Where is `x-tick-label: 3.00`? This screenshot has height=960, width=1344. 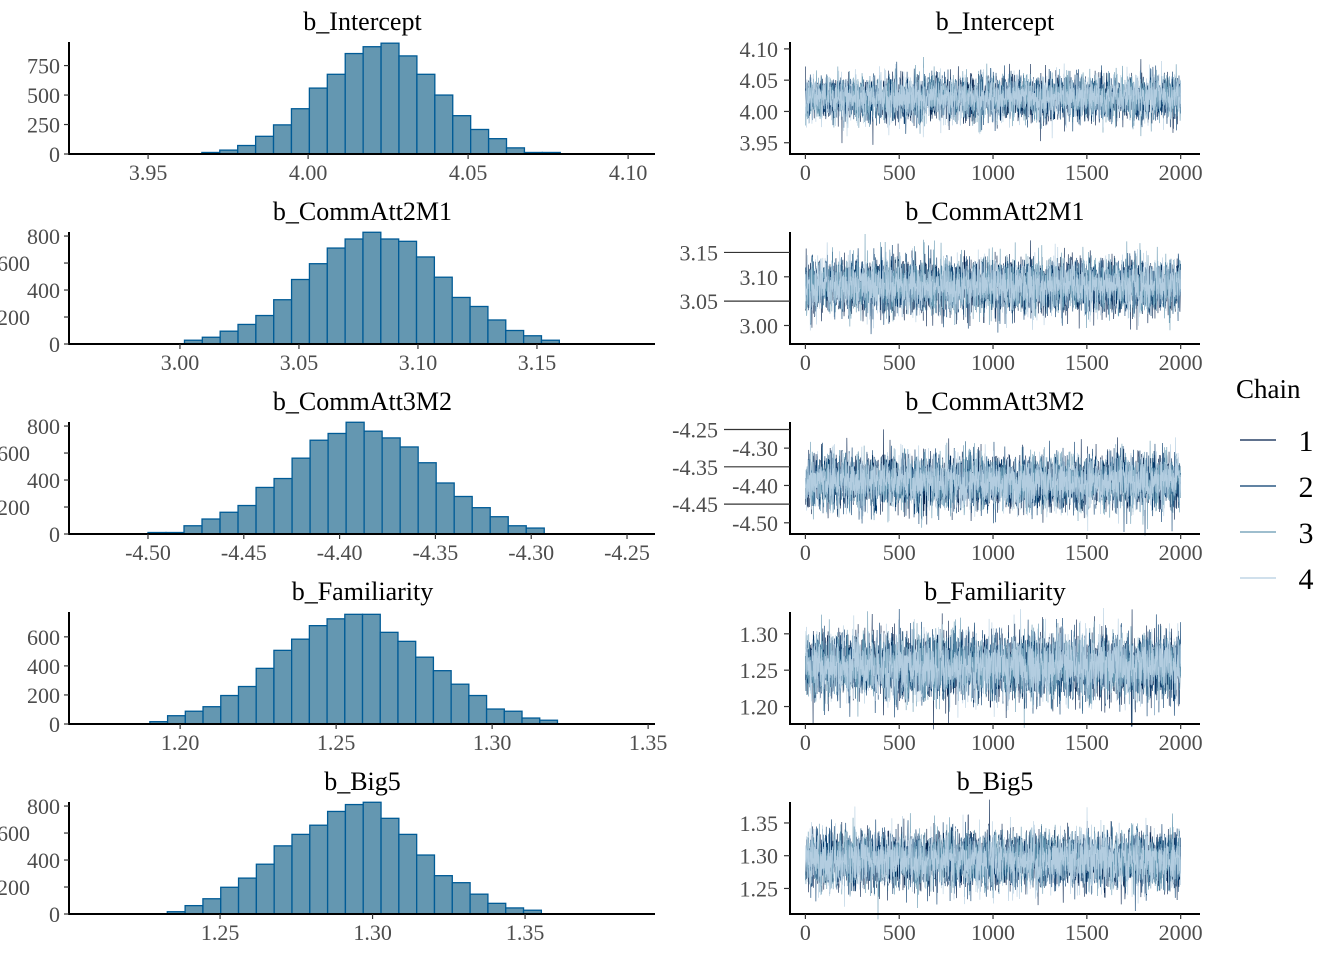 x-tick-label: 3.00 is located at coordinates (180, 362).